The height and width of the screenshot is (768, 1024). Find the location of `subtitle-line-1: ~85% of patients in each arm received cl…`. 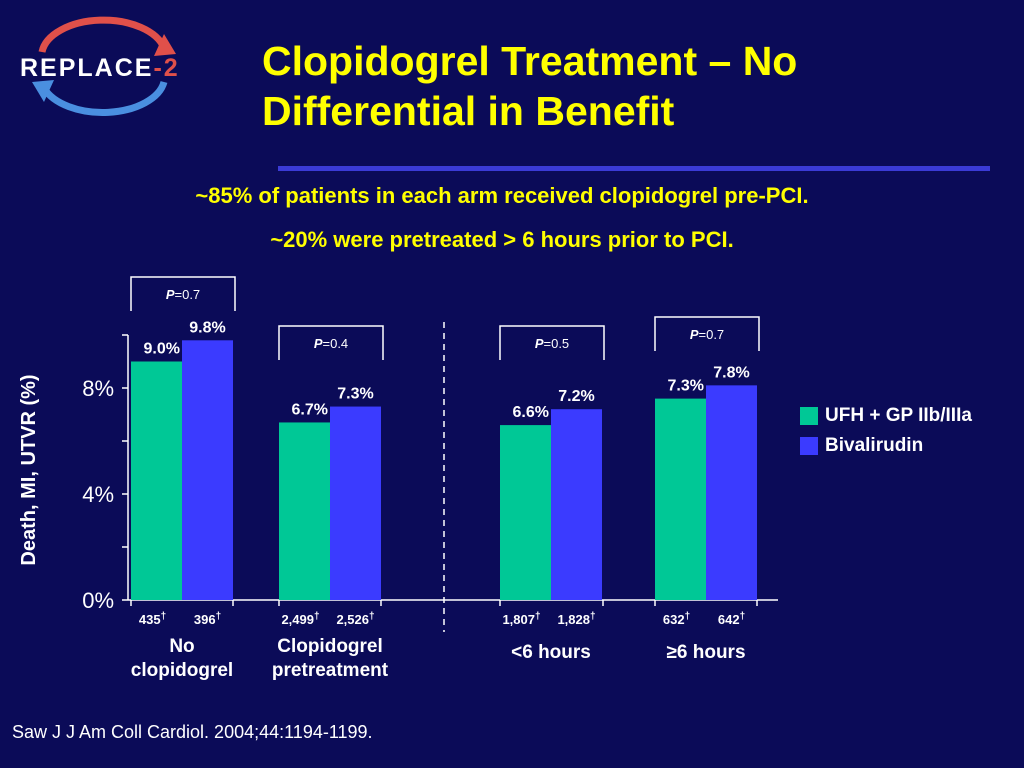

subtitle-line-1: ~85% of patients in each arm received cl… is located at coordinates (502, 195).